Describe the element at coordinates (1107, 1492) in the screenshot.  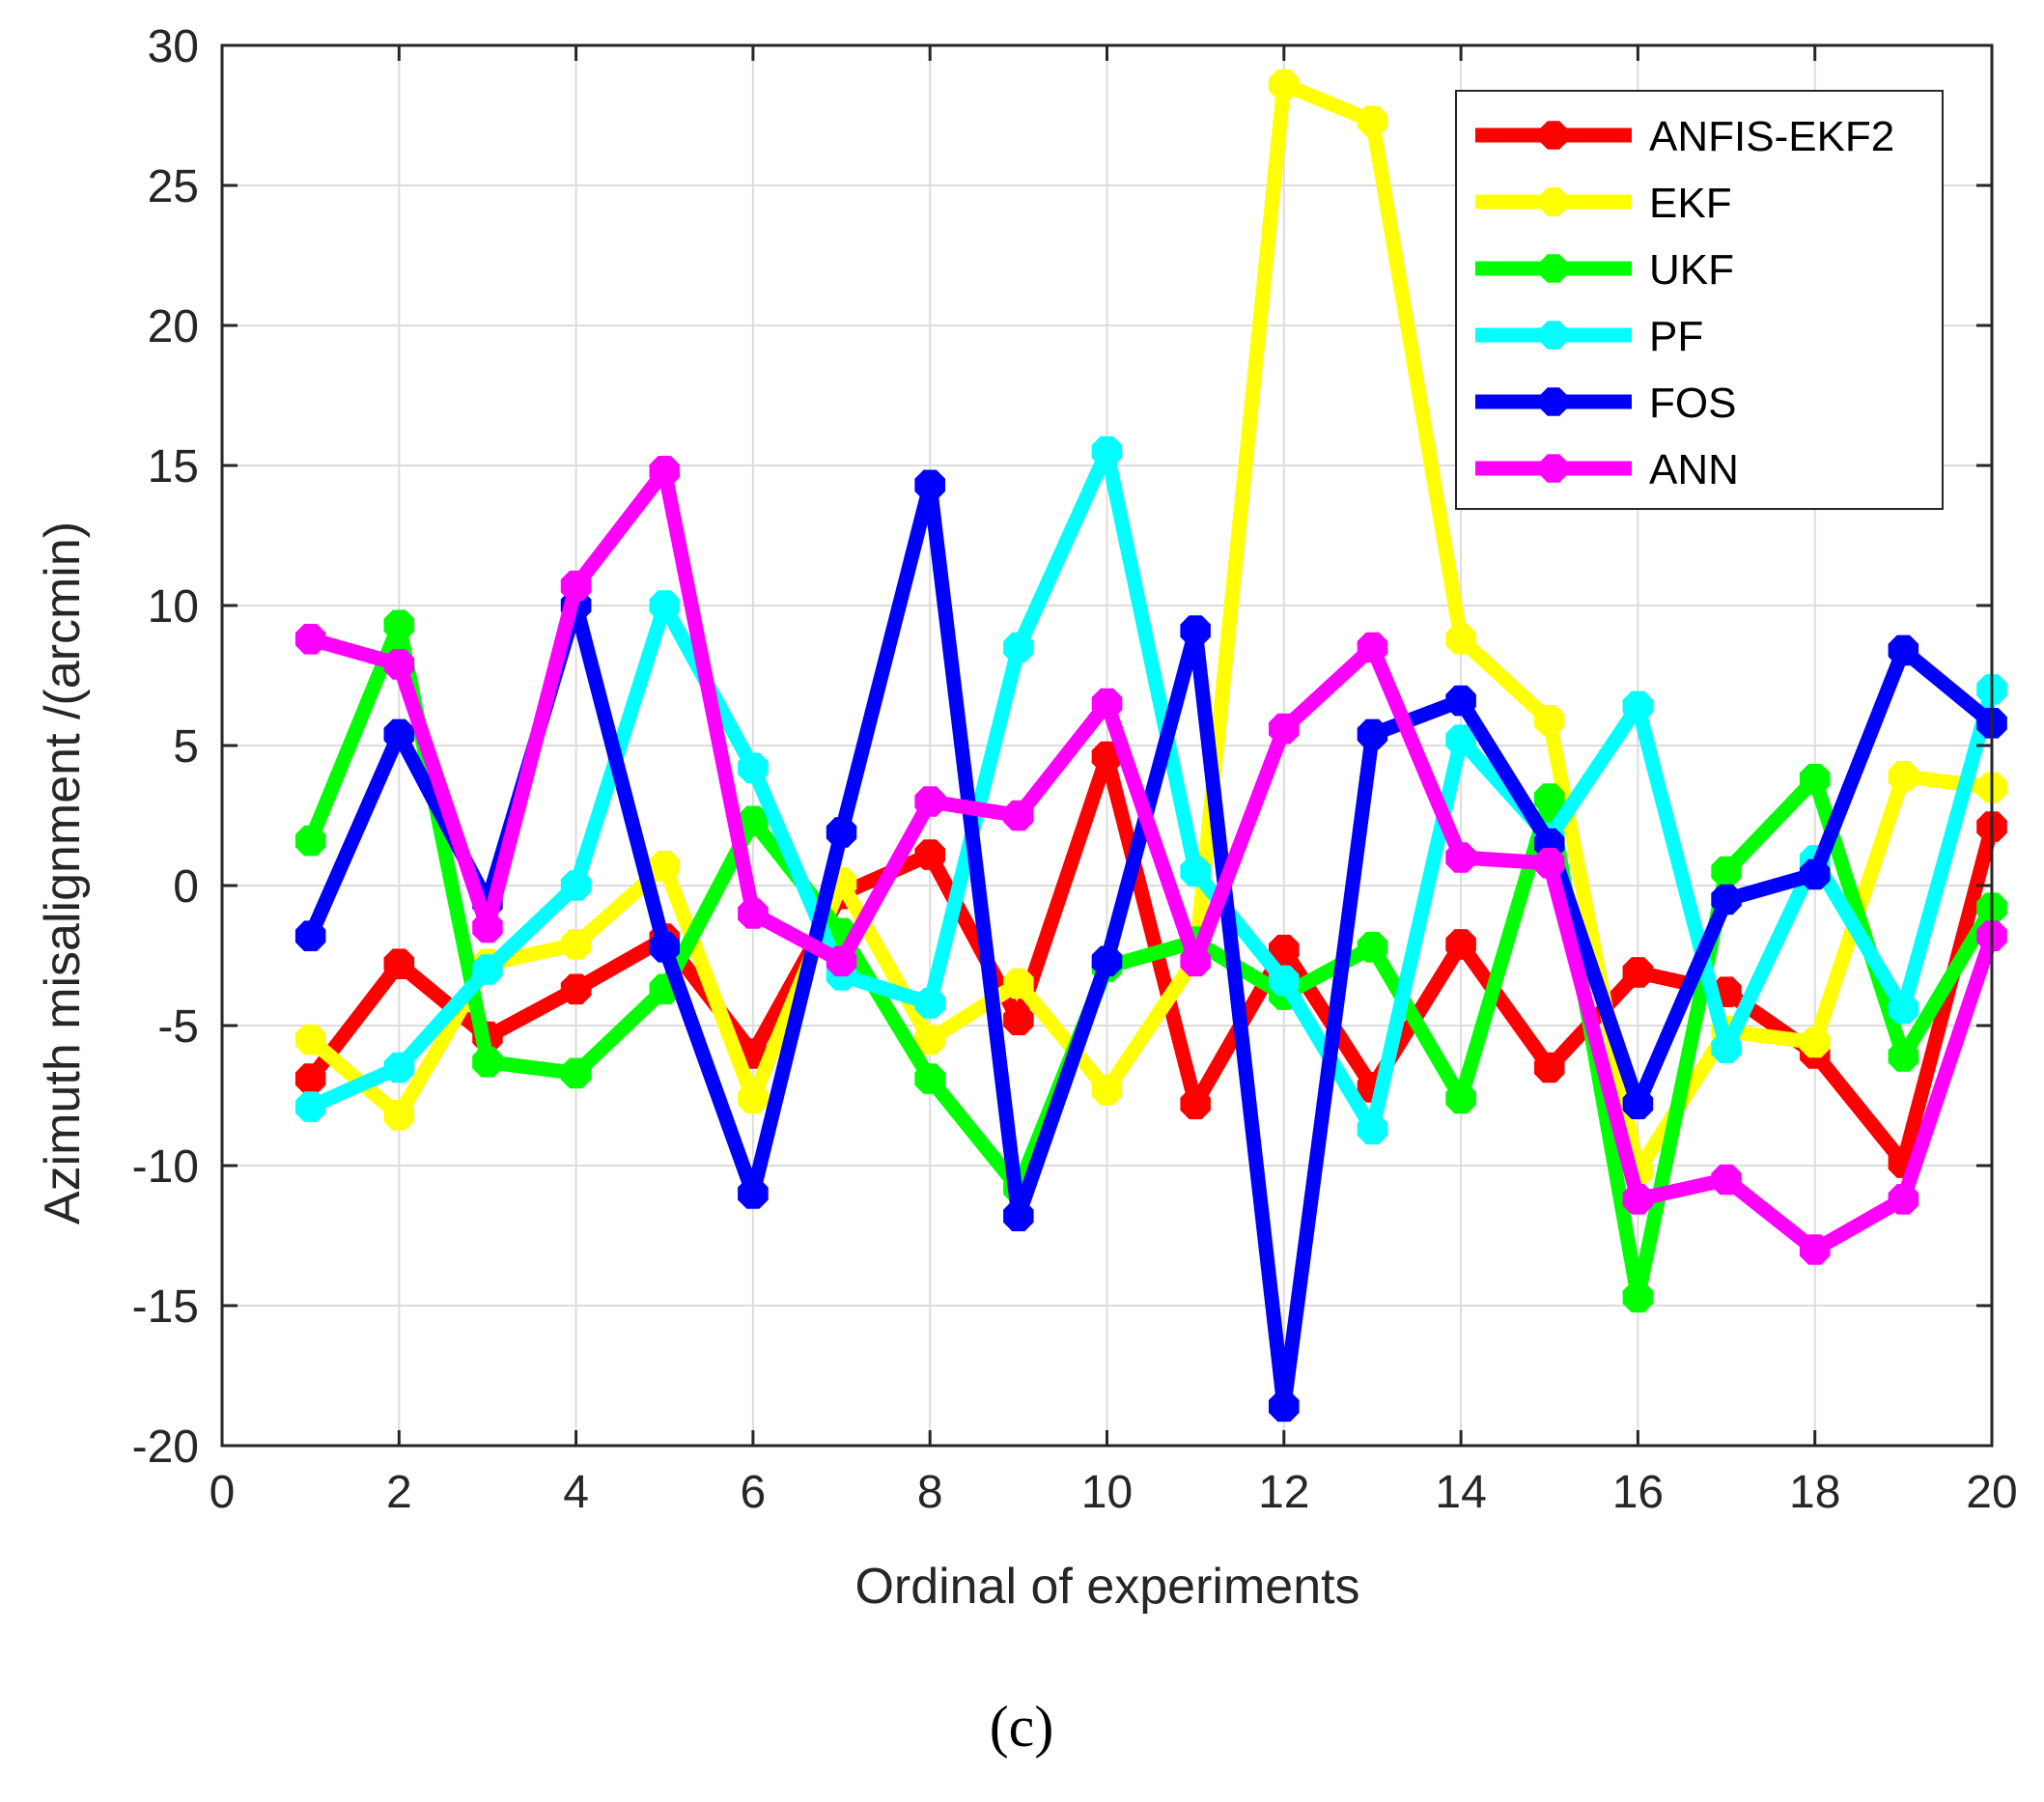
I see `x-tick-label: 10` at that location.